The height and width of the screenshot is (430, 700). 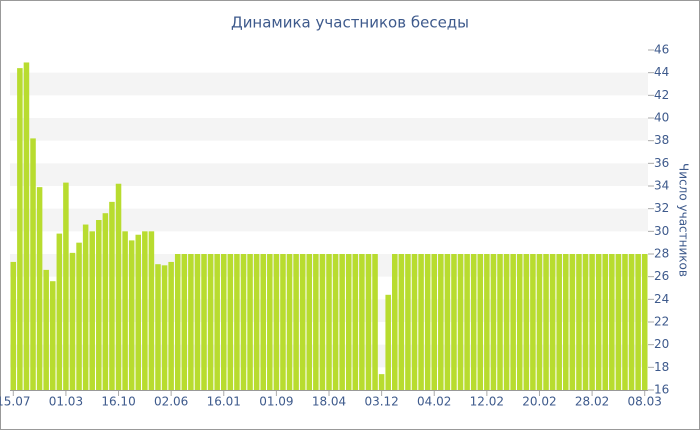 What do you see at coordinates (661, 231) in the screenshot?
I see `y-tick-label: 30` at bounding box center [661, 231].